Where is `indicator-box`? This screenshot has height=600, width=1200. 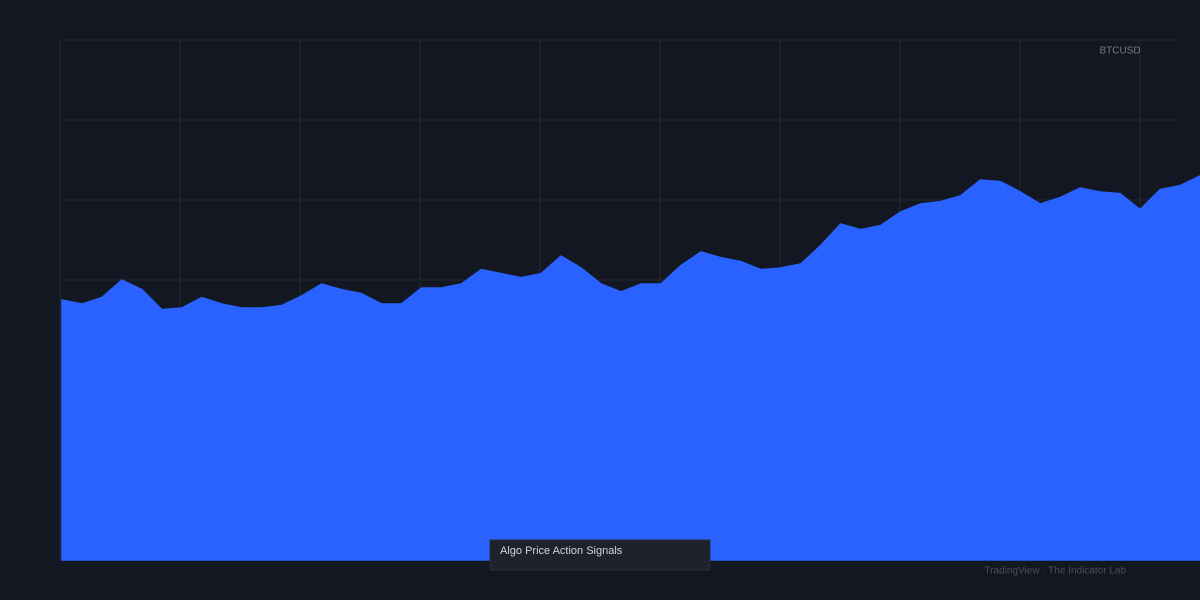
indicator-box is located at coordinates (600, 555).